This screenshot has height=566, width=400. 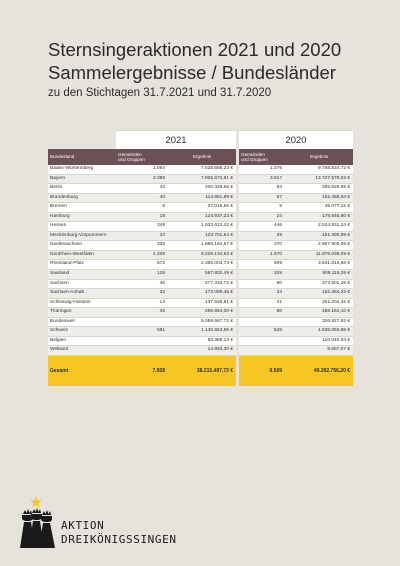 I want to click on cell-result-2021: 8.228.134,93 €, so click(x=202, y=255).